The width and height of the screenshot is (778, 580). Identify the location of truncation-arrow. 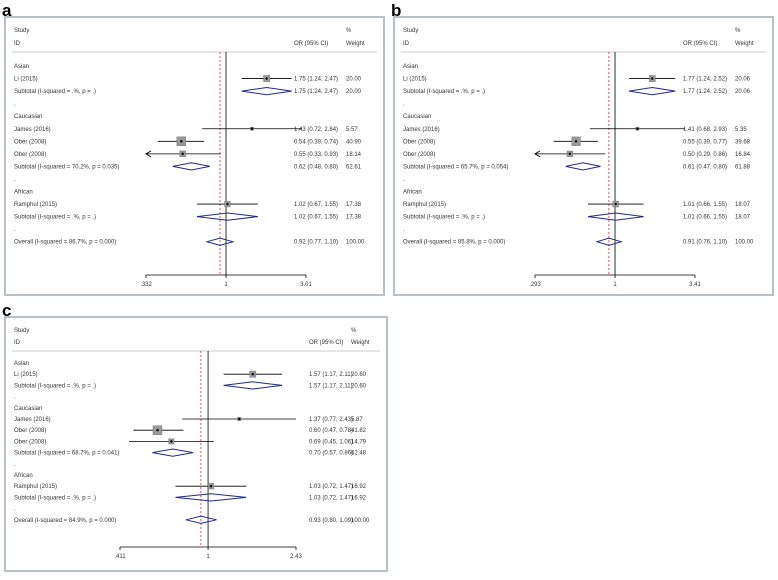
(148, 154).